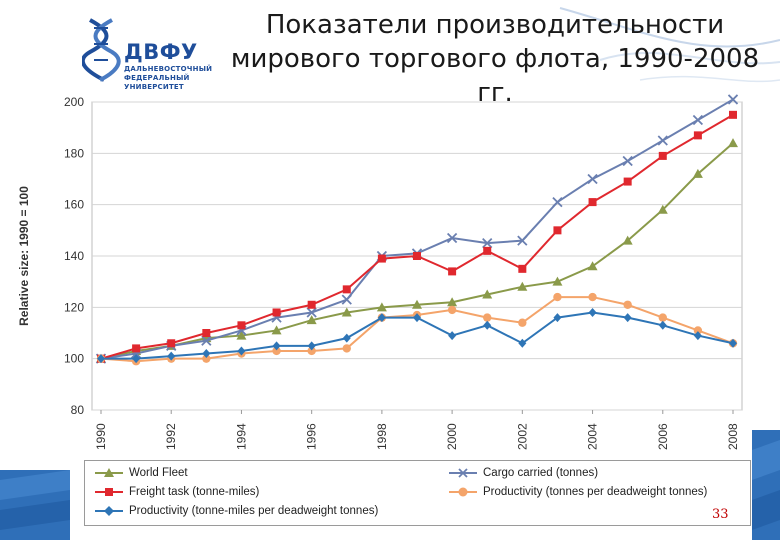 Image resolution: width=780 pixels, height=540 pixels. Describe the element at coordinates (241, 436) in the screenshot. I see `x-tick-label: 1994` at that location.